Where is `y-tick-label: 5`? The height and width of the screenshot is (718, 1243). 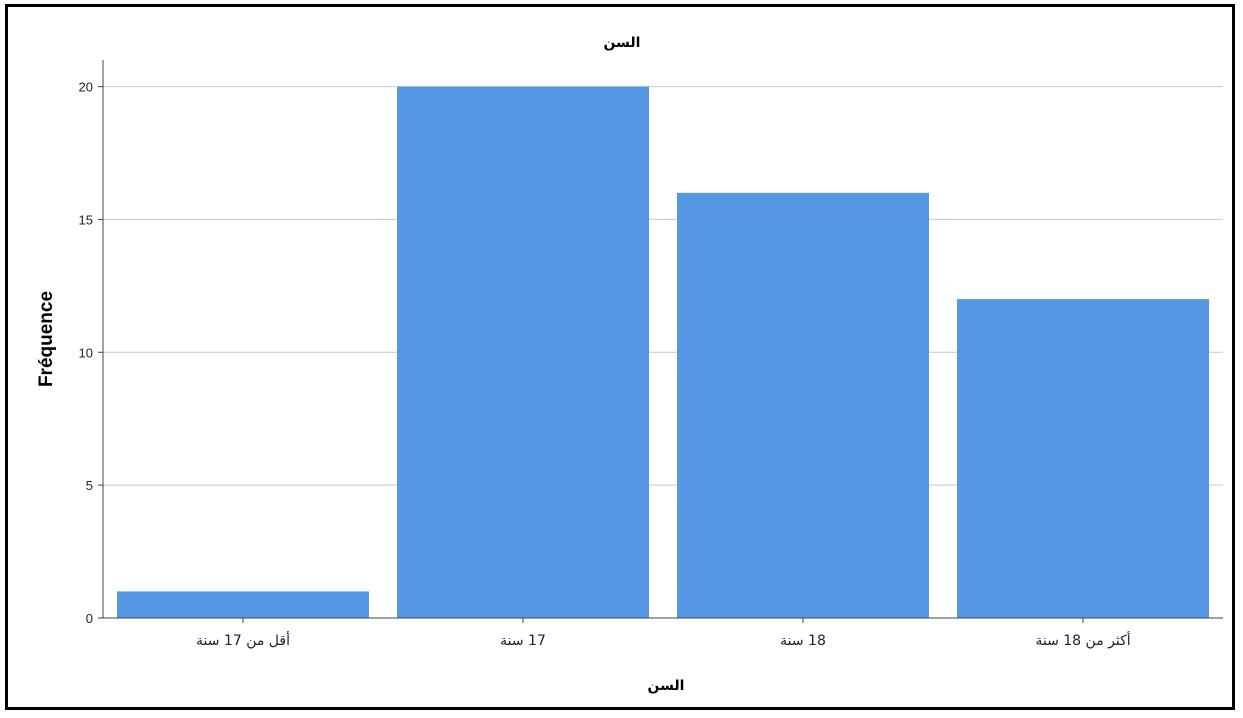
y-tick-label: 5 is located at coordinates (89, 485).